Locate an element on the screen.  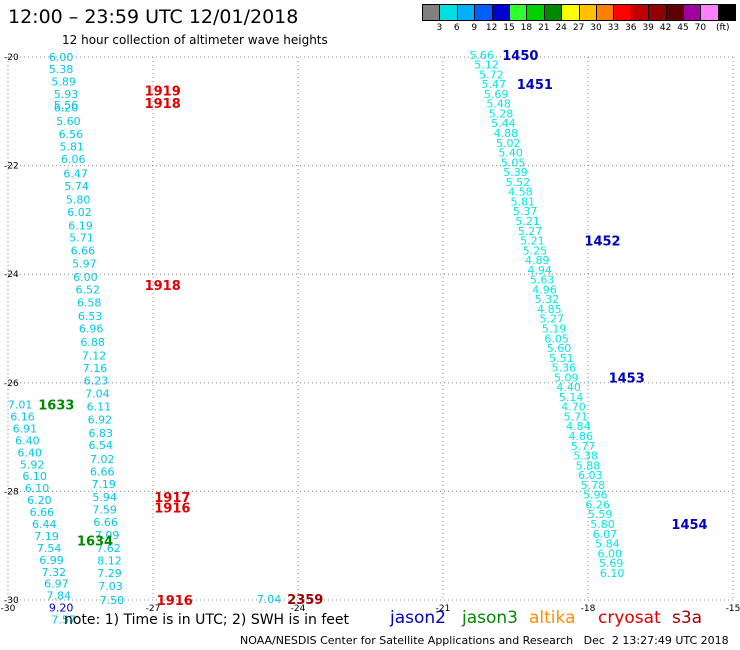
scale-tick-label: 30 is located at coordinates (596, 28).